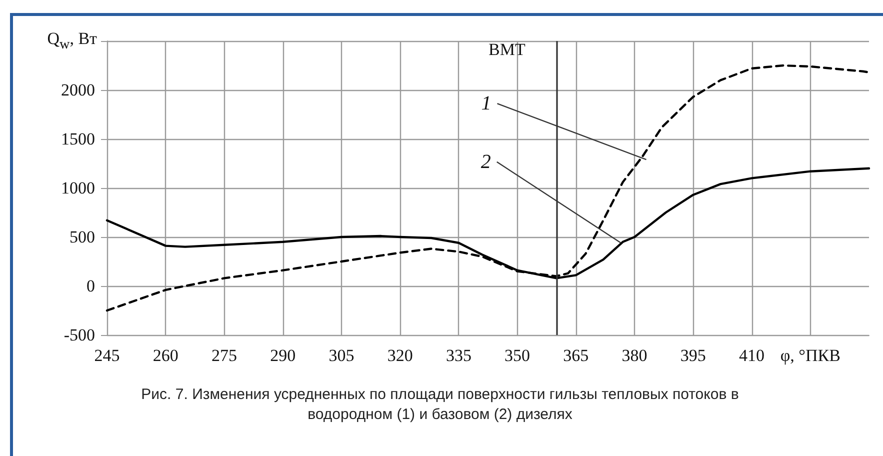  I want to click on x-tick-label: 365, so click(576, 355).